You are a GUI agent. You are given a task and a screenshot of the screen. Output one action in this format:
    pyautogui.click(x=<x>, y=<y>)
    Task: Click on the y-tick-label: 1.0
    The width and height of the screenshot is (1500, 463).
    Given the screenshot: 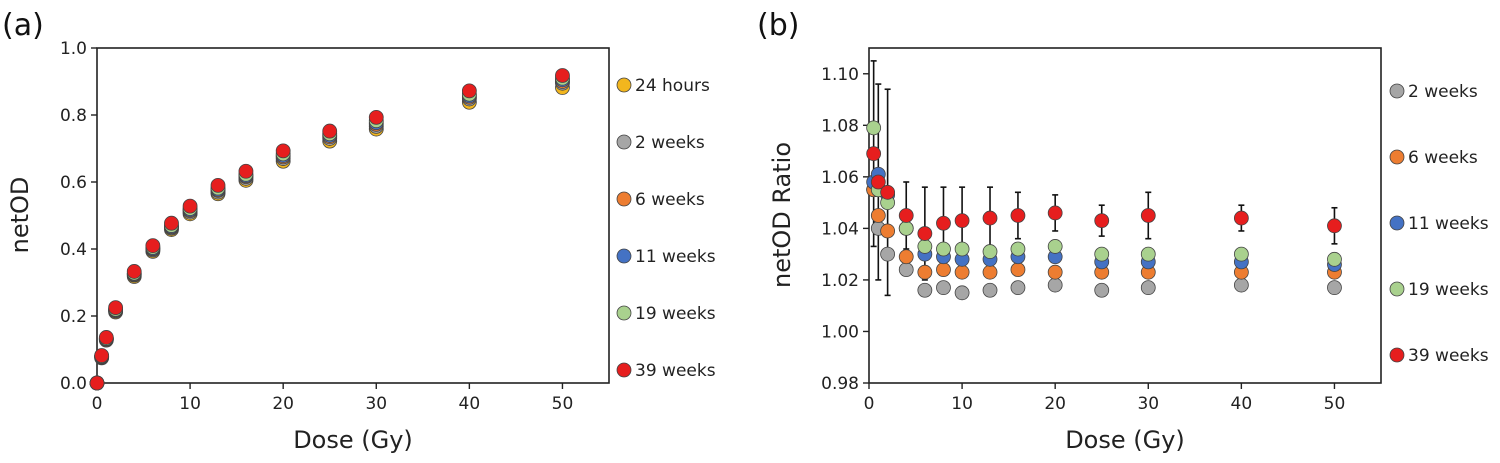 What is the action you would take?
    pyautogui.click(x=73, y=49)
    